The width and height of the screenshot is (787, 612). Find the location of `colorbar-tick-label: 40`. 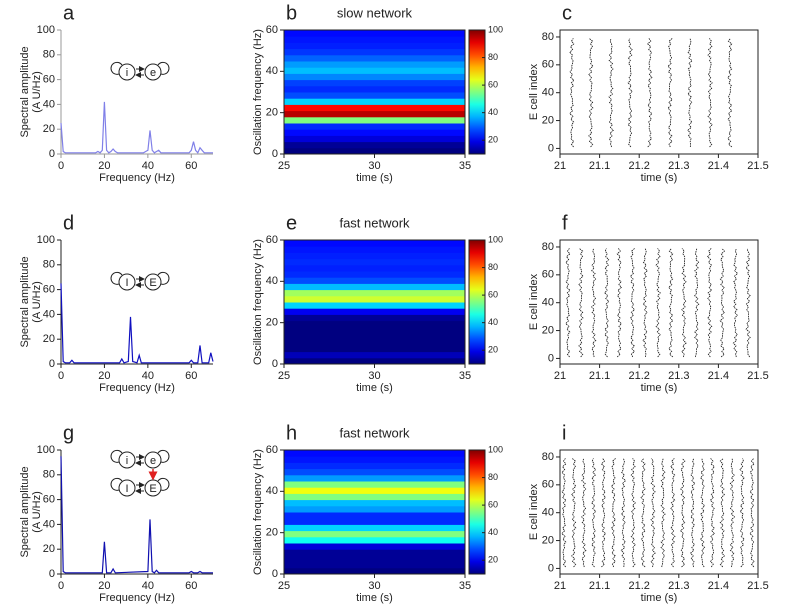

colorbar-tick-label: 40 is located at coordinates (493, 112).